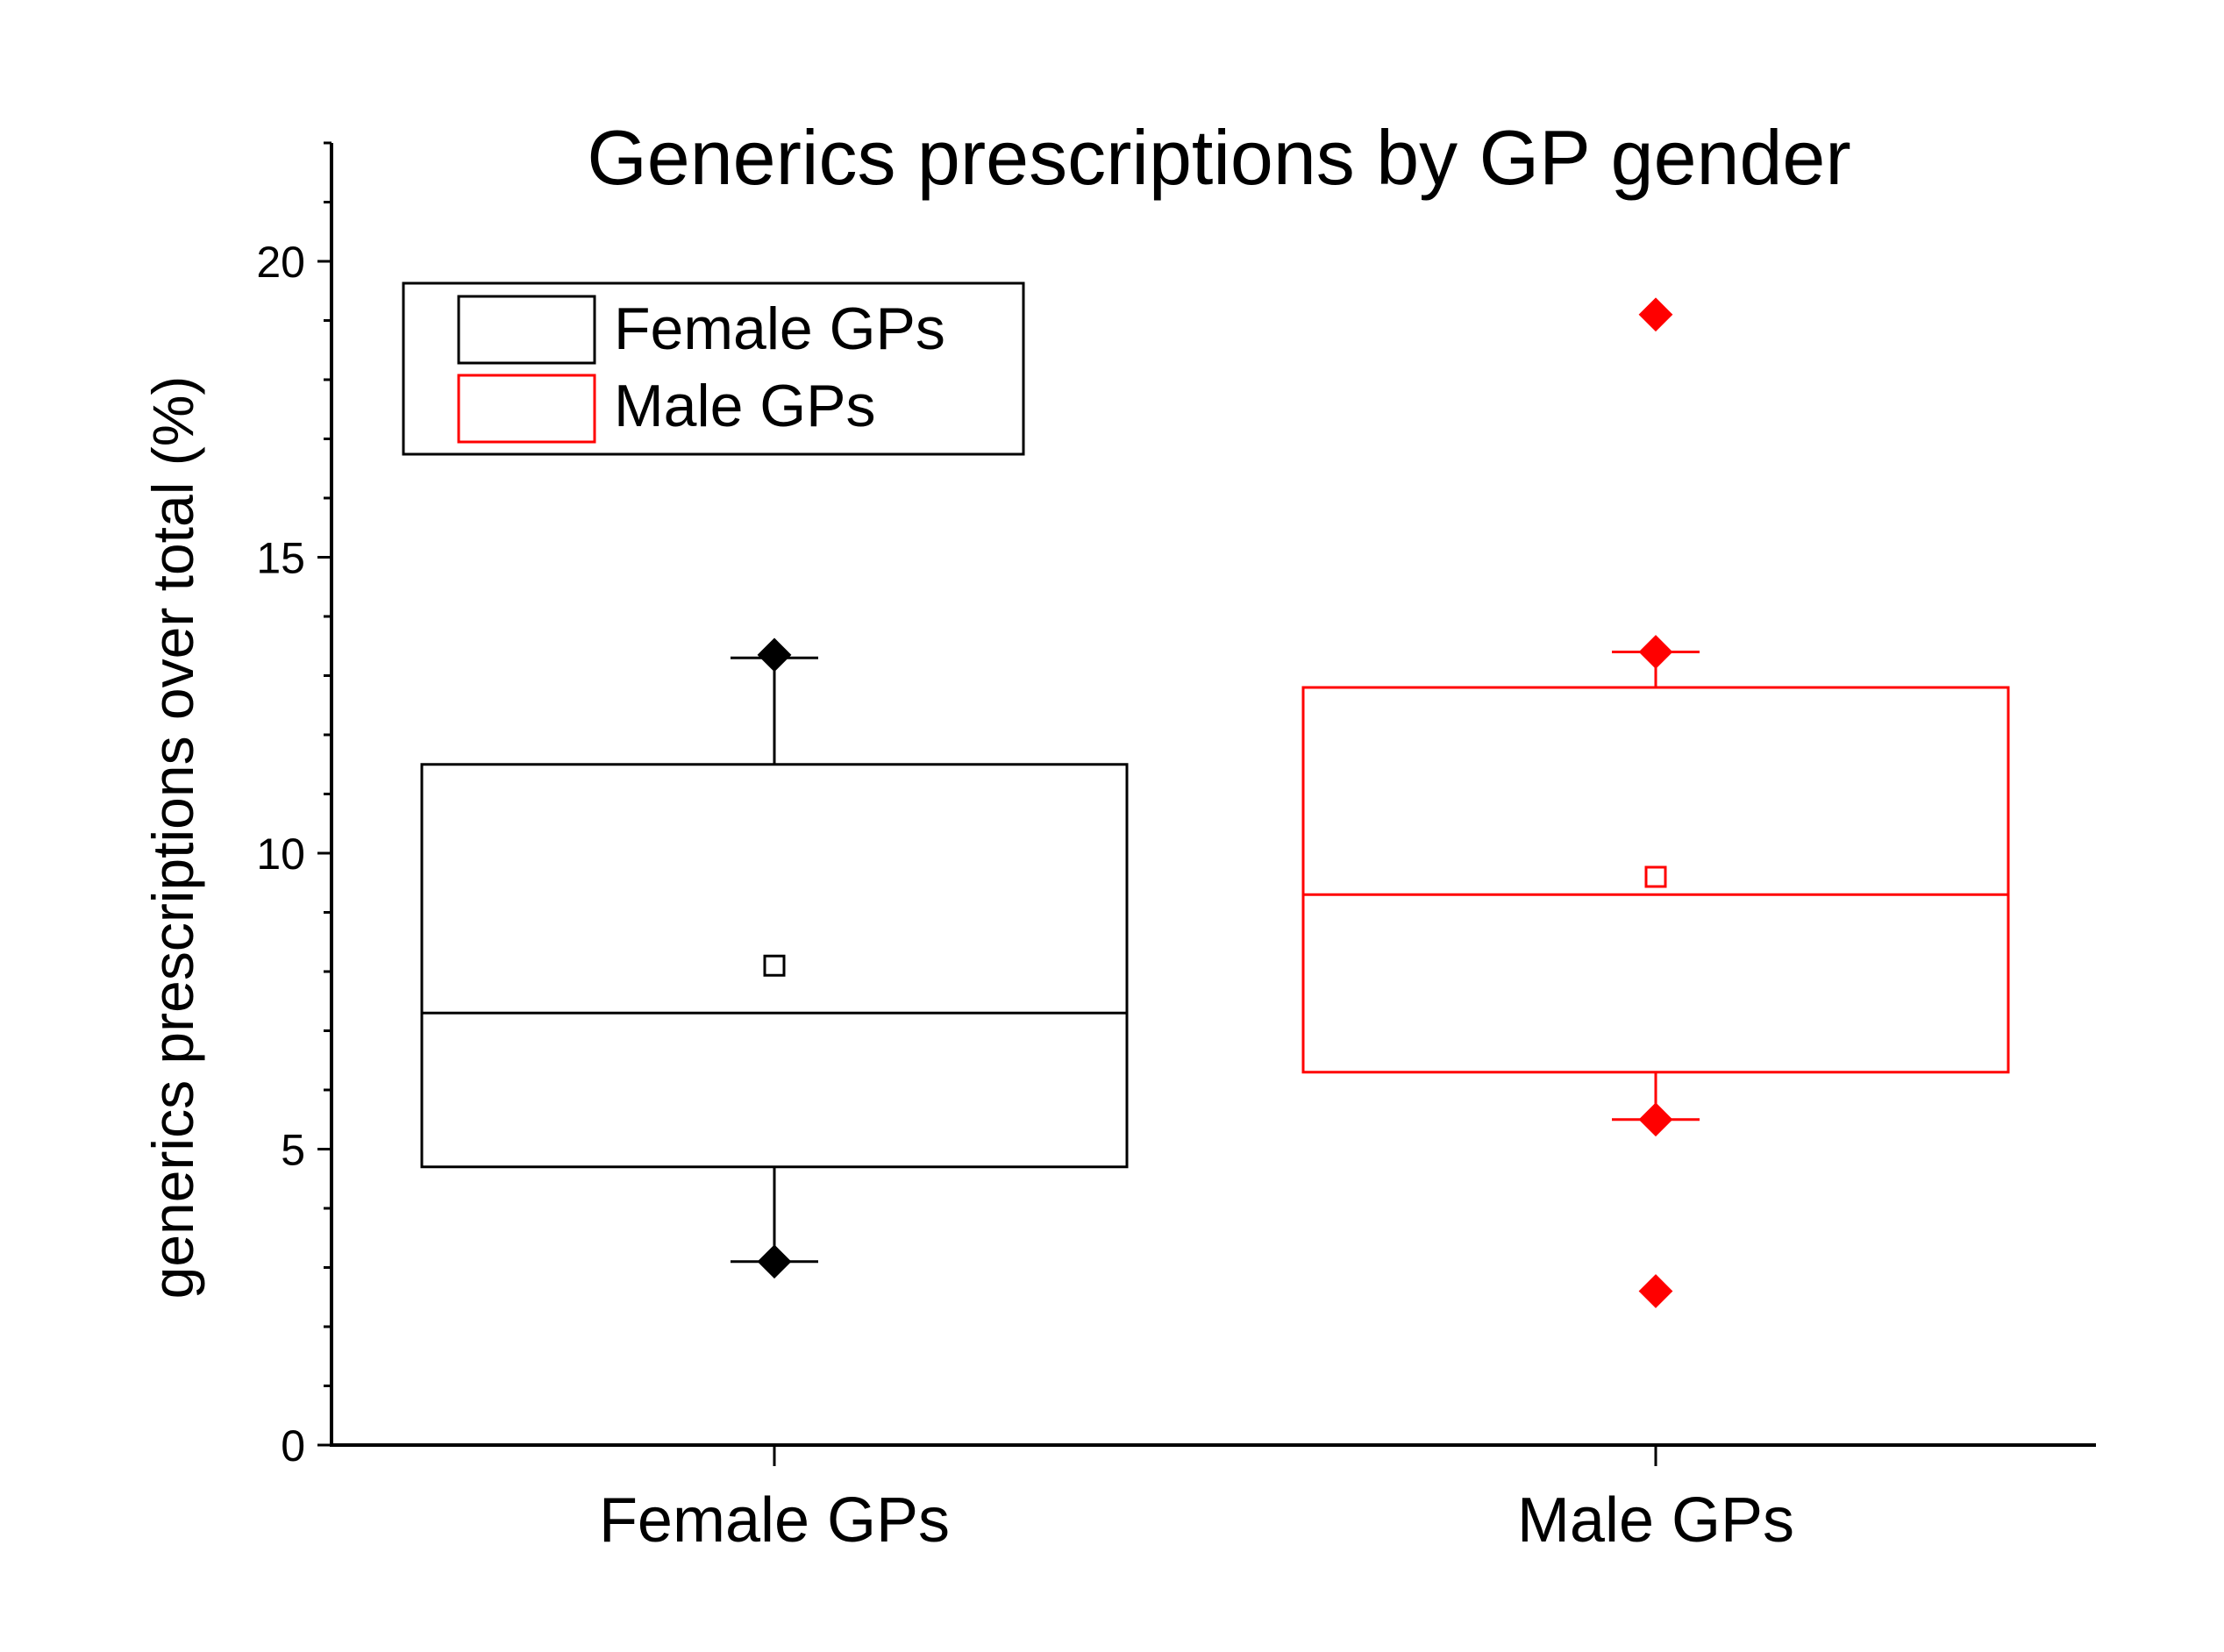 The height and width of the screenshot is (1652, 2224). Describe the element at coordinates (526, 330) in the screenshot. I see `legend-swatch-female` at that location.